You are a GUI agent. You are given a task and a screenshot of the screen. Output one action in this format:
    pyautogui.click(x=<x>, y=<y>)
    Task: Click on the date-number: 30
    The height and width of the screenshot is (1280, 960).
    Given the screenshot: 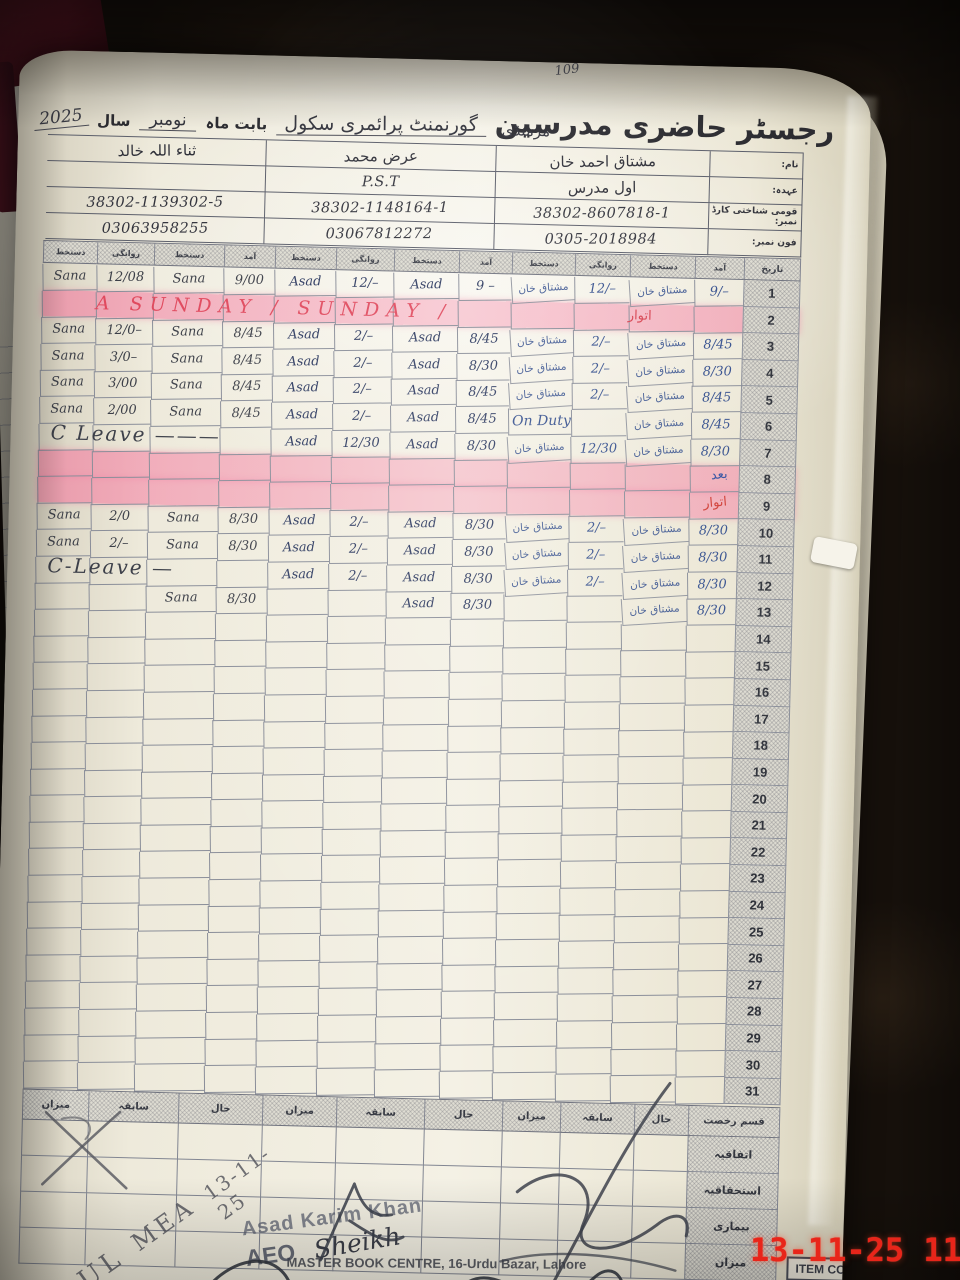 What is the action you would take?
    pyautogui.click(x=753, y=1065)
    